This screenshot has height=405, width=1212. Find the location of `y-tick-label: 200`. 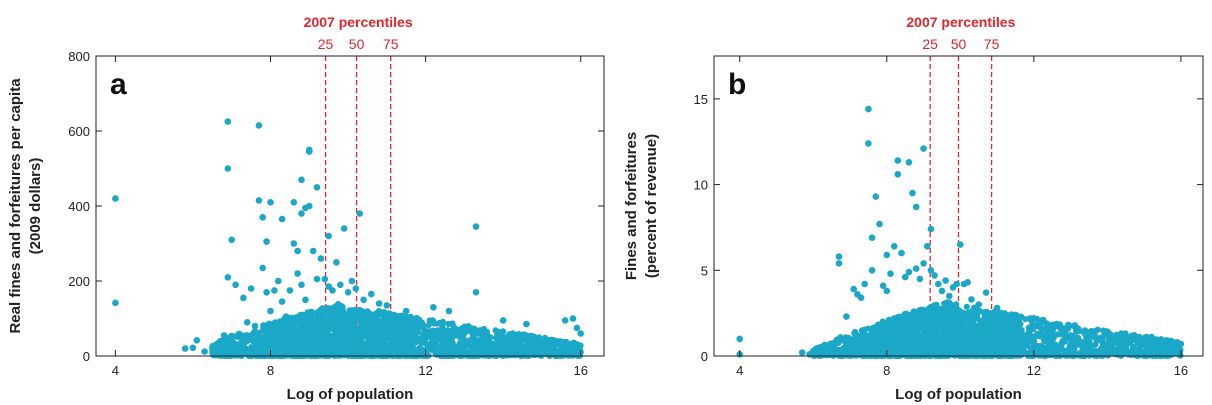

y-tick-label: 200 is located at coordinates (79, 281).